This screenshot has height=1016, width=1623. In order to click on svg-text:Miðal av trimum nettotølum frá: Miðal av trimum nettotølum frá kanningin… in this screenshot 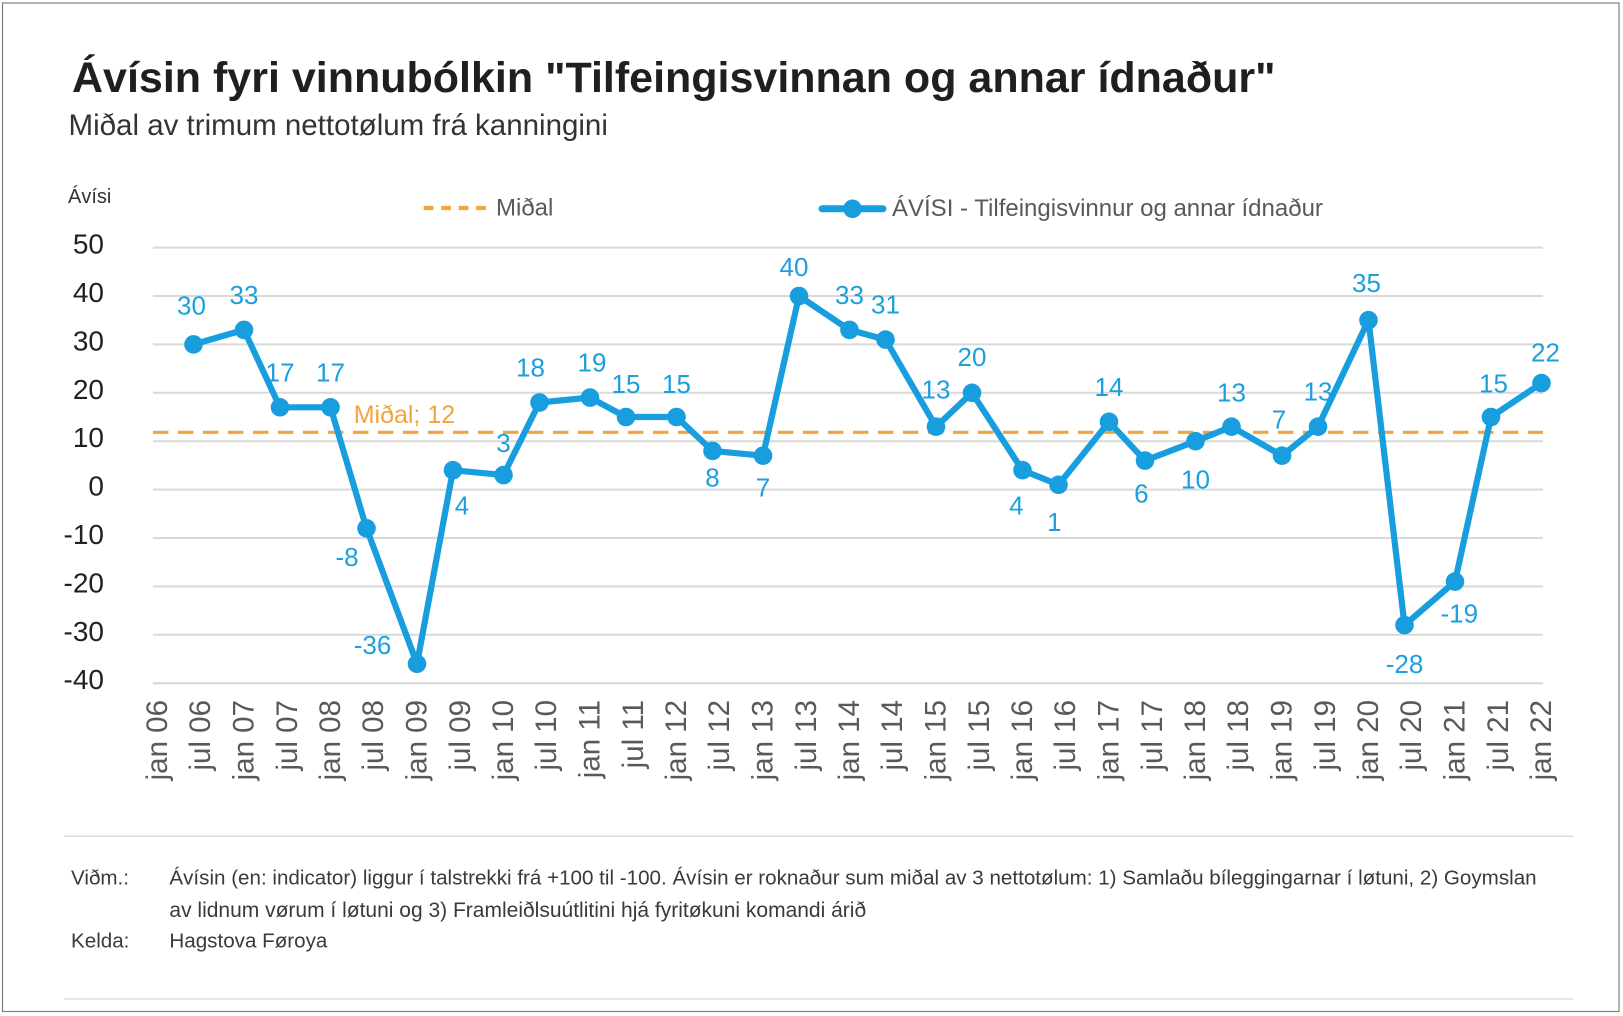, I will do `click(338, 125)`.